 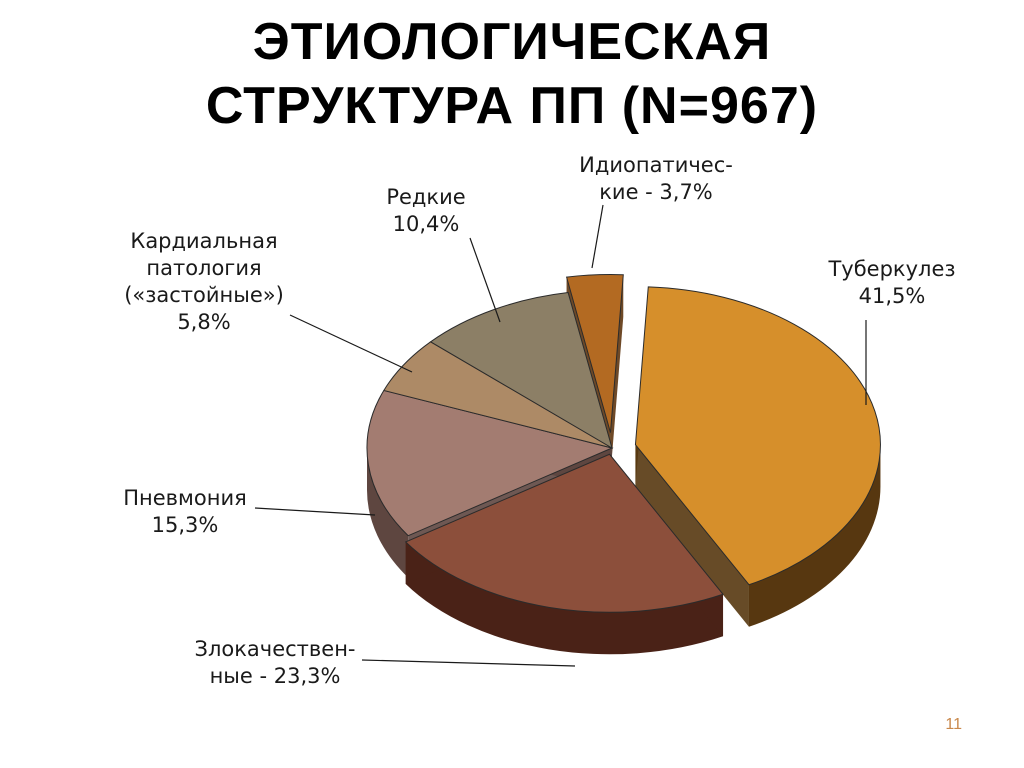 What do you see at coordinates (351, 343) in the screenshot?
I see `leader-line-cardiac` at bounding box center [351, 343].